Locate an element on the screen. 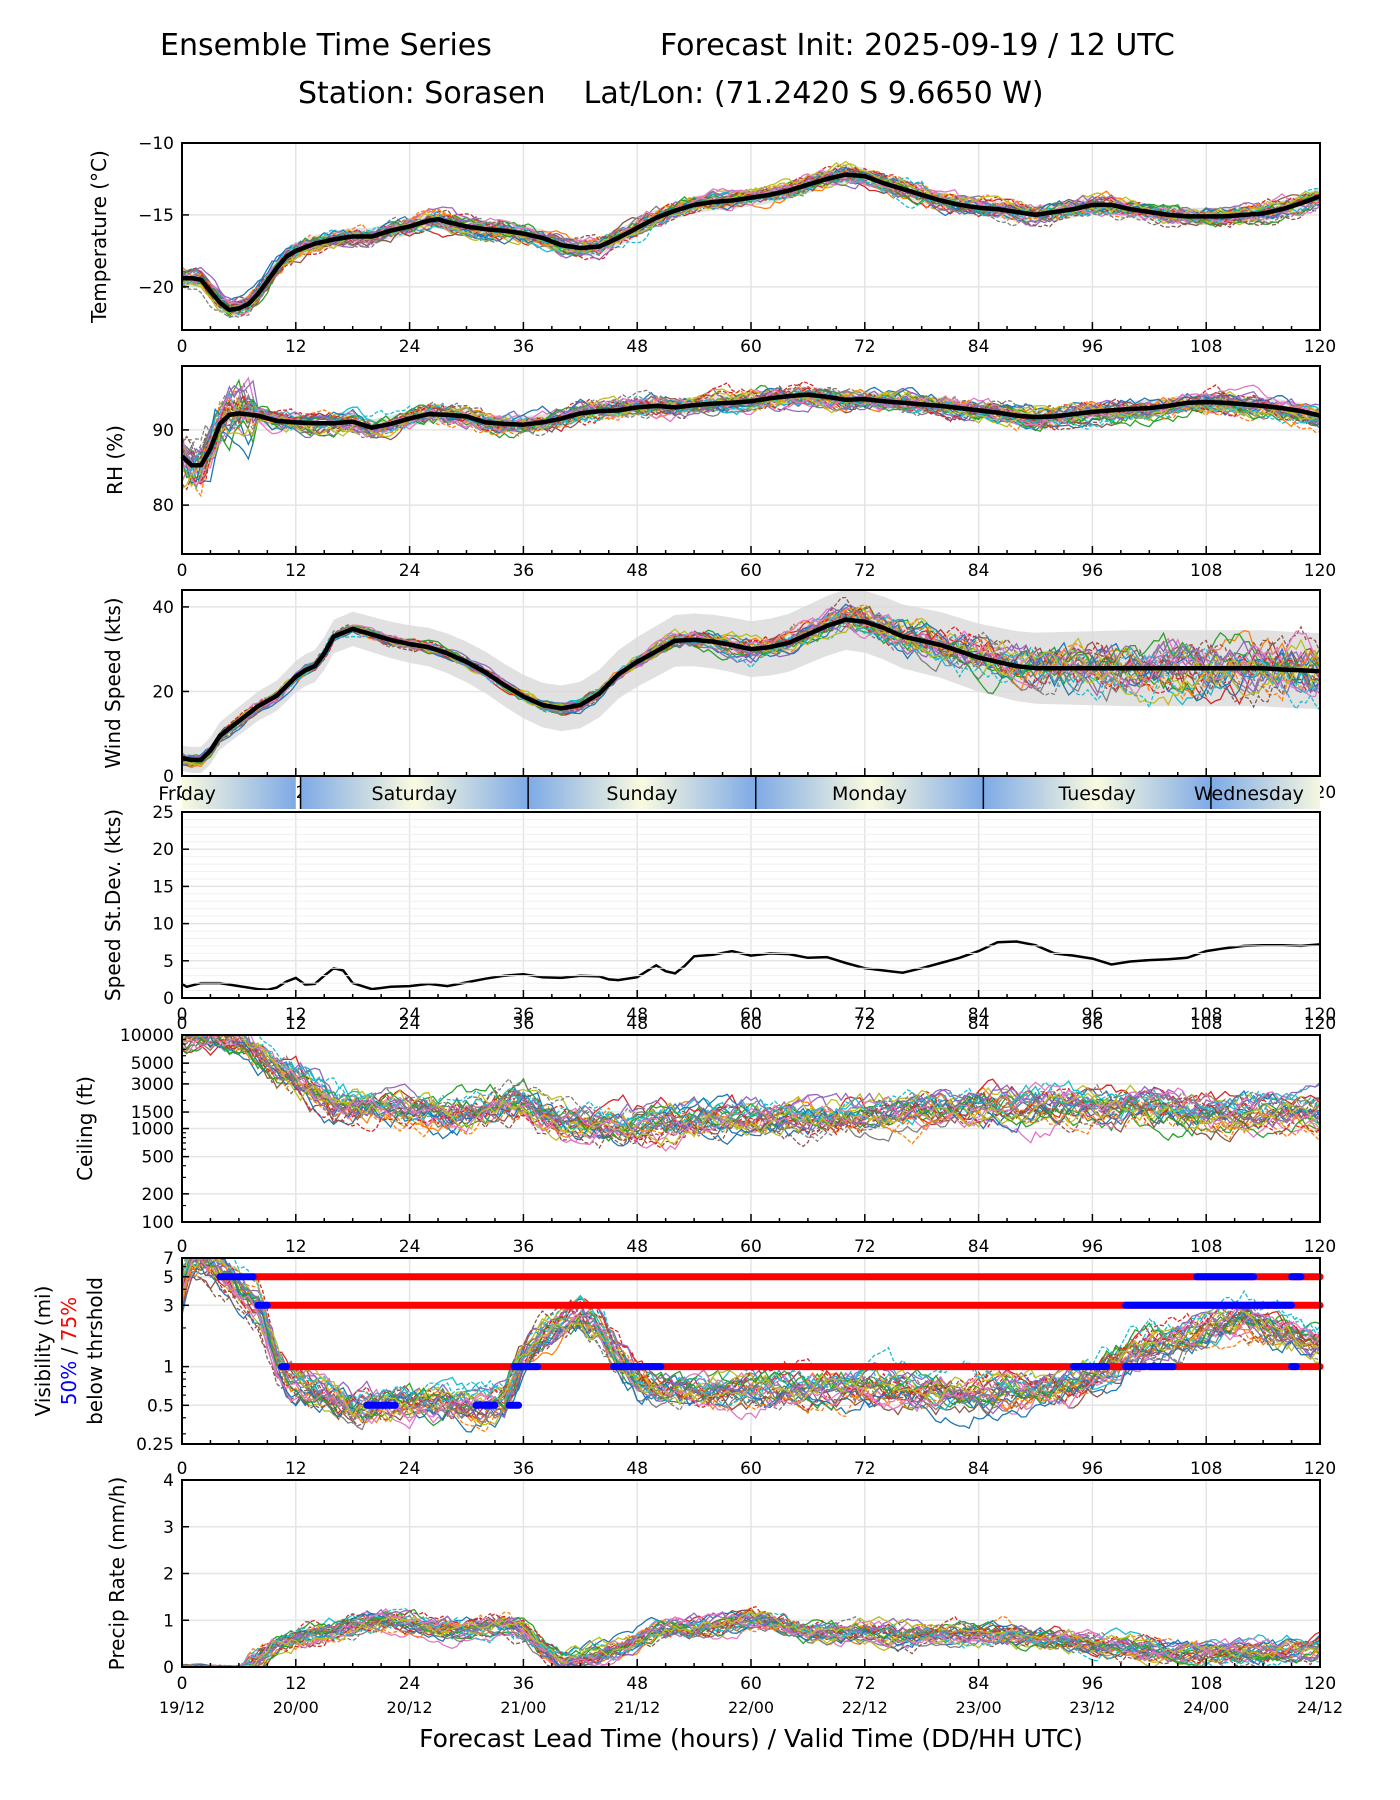 The image size is (1400, 1800). x-tick-label: 120 is located at coordinates (1320, 571).